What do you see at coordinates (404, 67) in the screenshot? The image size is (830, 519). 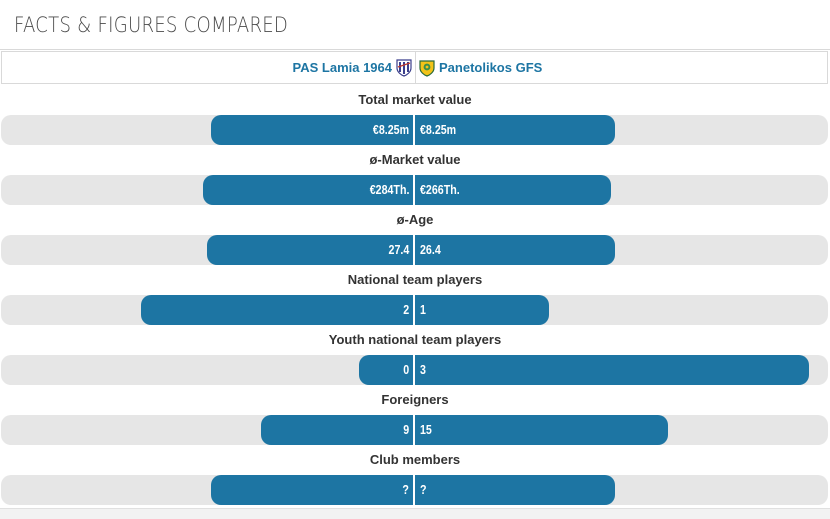 I see `pas-lamia-crest-icon` at bounding box center [404, 67].